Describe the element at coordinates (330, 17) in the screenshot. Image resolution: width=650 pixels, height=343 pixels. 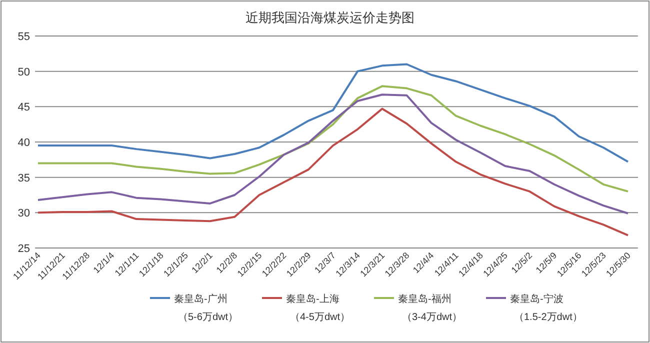
I see `title: 近期我国沿海煤炭运价走势图` at that location.